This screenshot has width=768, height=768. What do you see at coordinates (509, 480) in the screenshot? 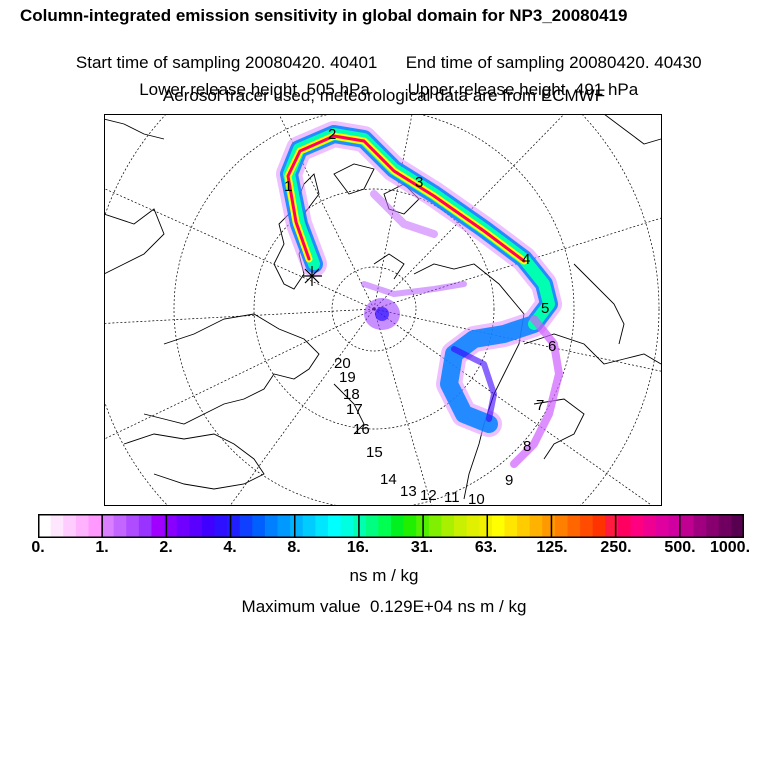
I see `track-label: 9` at bounding box center [509, 480].